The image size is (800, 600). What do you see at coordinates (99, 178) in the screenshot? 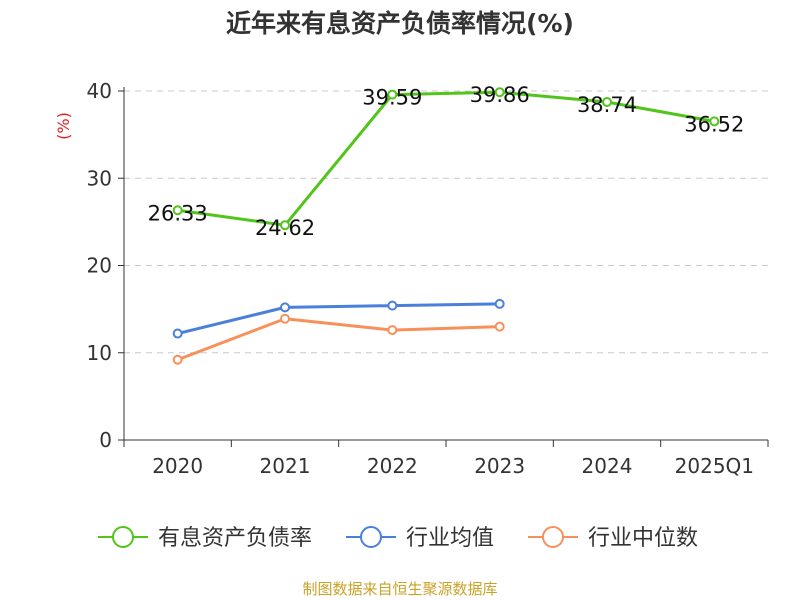
I see `y-tick-label: 30` at bounding box center [99, 178].